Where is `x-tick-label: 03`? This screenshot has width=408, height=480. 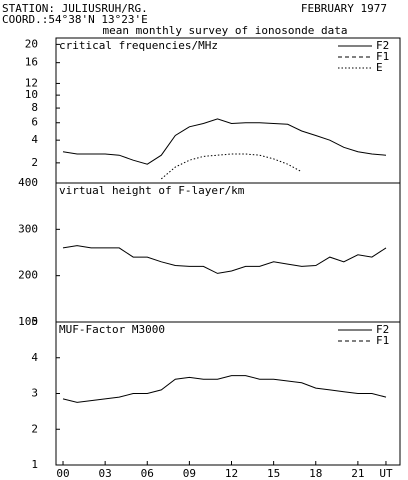 x-tick-label: 03 is located at coordinates (105, 473).